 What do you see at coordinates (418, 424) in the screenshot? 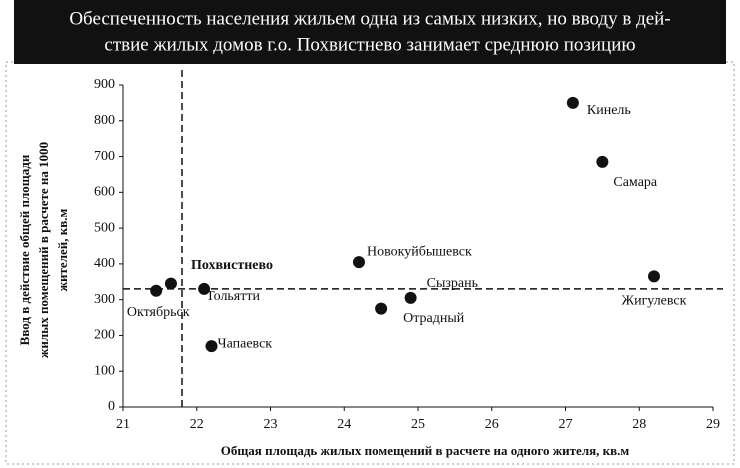
I see `x-tick-label: 25` at bounding box center [418, 424].